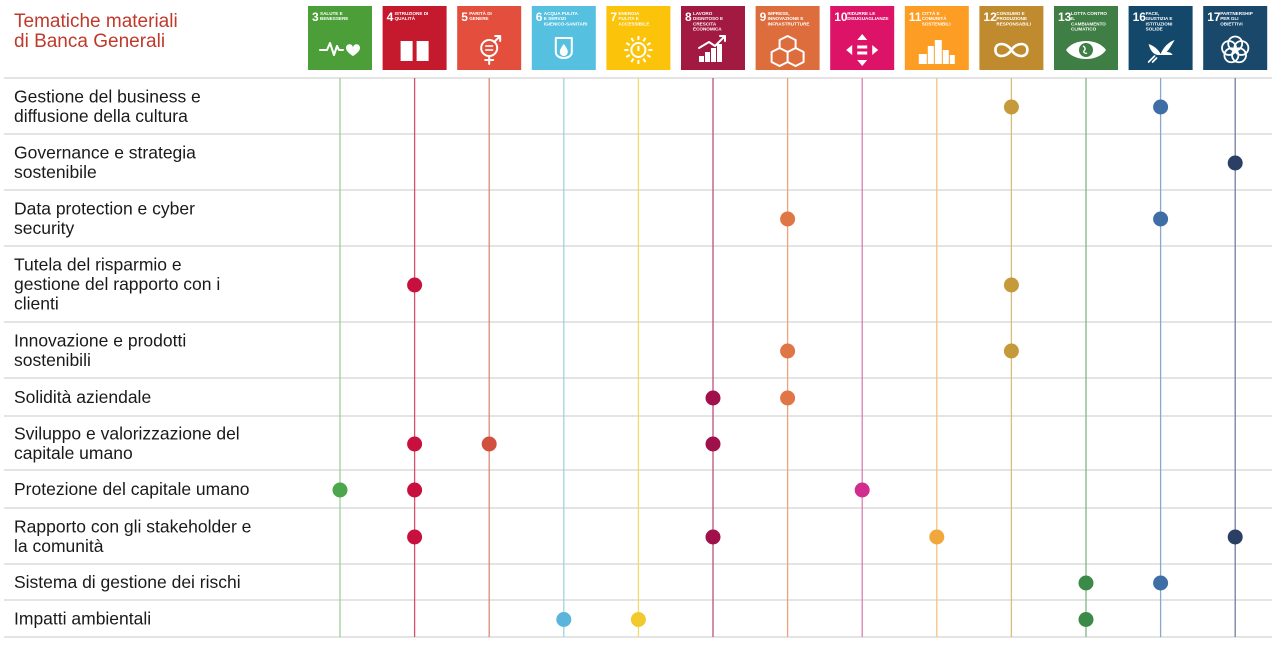 The width and height of the screenshot is (1280, 649). I want to click on sdg-6-label-line: IGIENICO-SANITARI, so click(566, 23).